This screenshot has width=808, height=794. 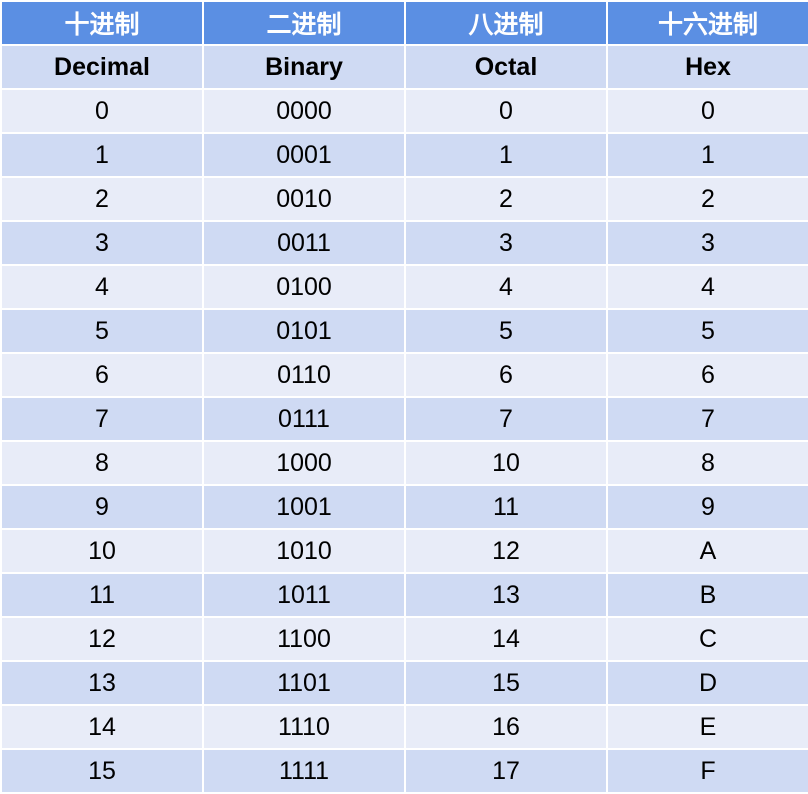 I want to click on header-zh-octal: 八进制, so click(x=506, y=23).